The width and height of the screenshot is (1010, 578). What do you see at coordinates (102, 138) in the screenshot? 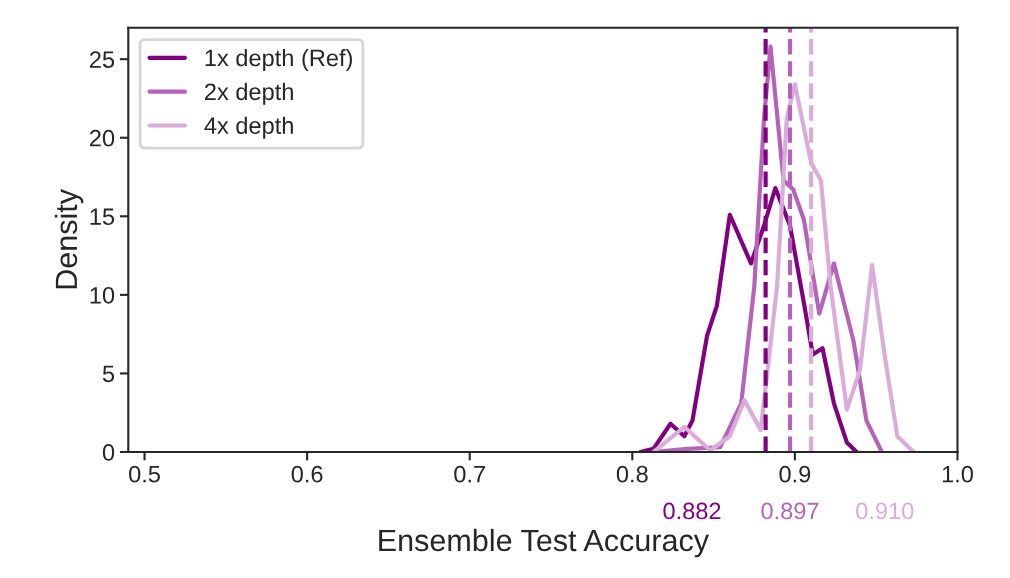
I see `y-tick-label: 20` at bounding box center [102, 138].